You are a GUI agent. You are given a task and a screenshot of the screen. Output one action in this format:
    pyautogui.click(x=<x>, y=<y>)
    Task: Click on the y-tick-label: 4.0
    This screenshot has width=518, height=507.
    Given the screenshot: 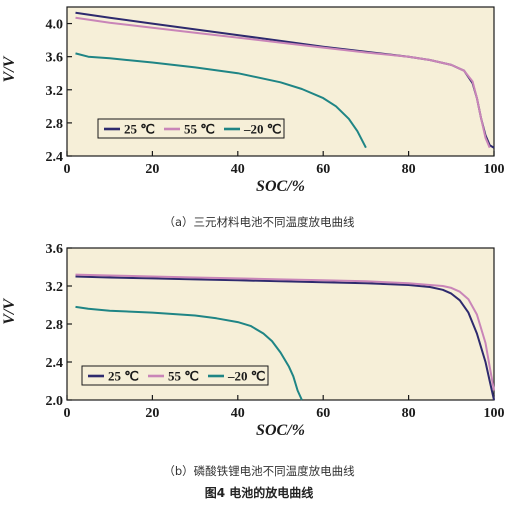 What is the action you would take?
    pyautogui.click(x=55, y=25)
    